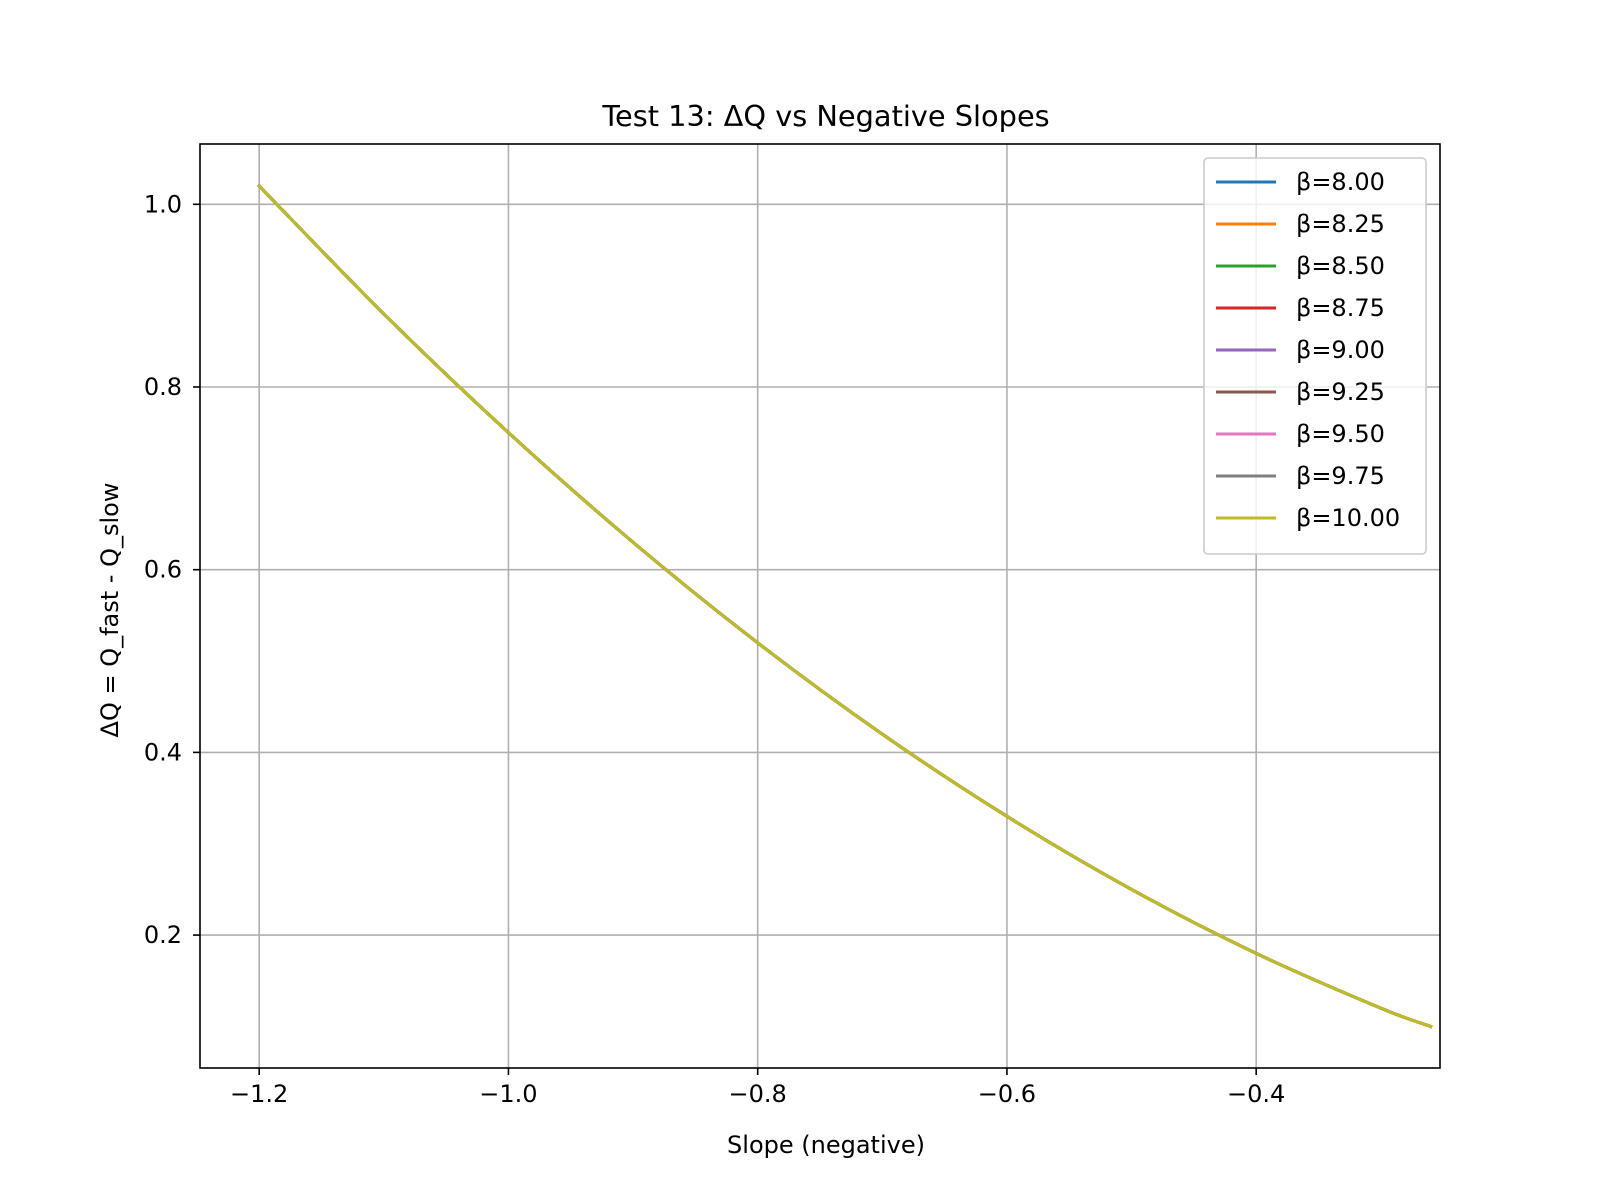  What do you see at coordinates (110, 610) in the screenshot?
I see `y-axis-title: ΔQ = Q_fast - Q_slow` at bounding box center [110, 610].